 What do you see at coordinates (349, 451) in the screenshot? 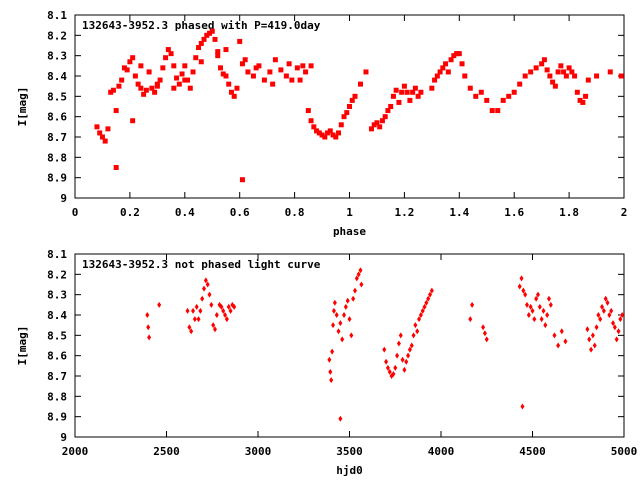
I see `x-tick-label: 3500` at bounding box center [349, 451].